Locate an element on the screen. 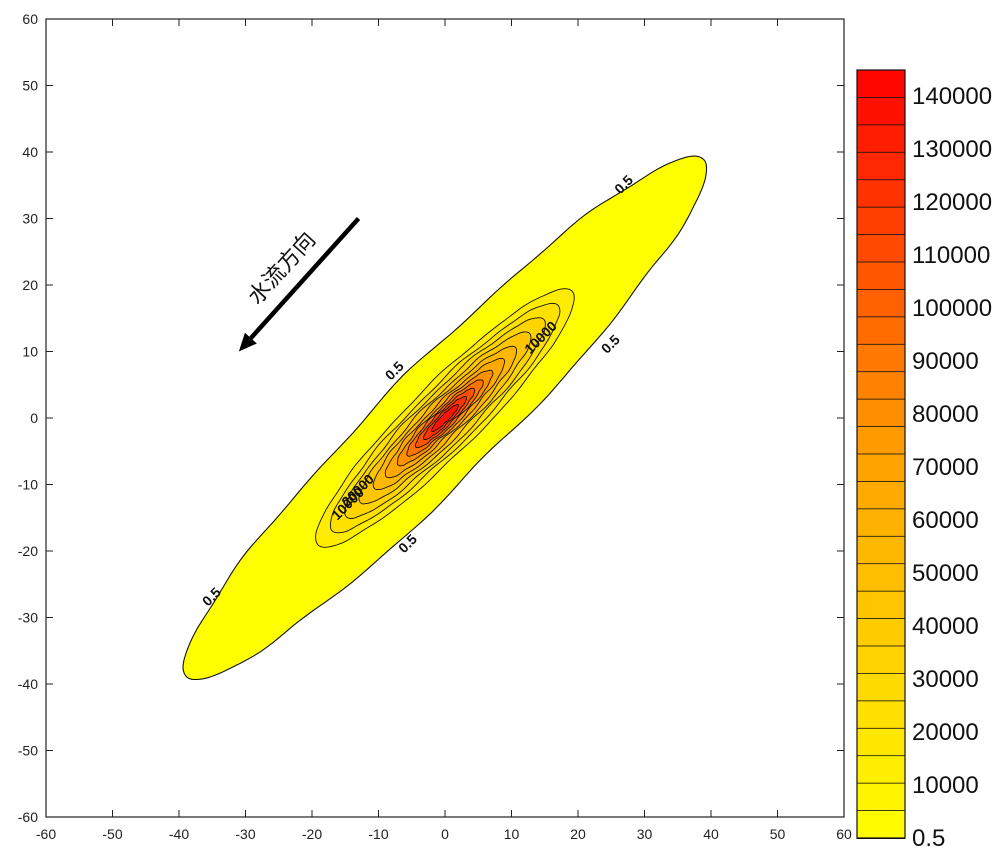  x-tick-label: -40 is located at coordinates (179, 834).